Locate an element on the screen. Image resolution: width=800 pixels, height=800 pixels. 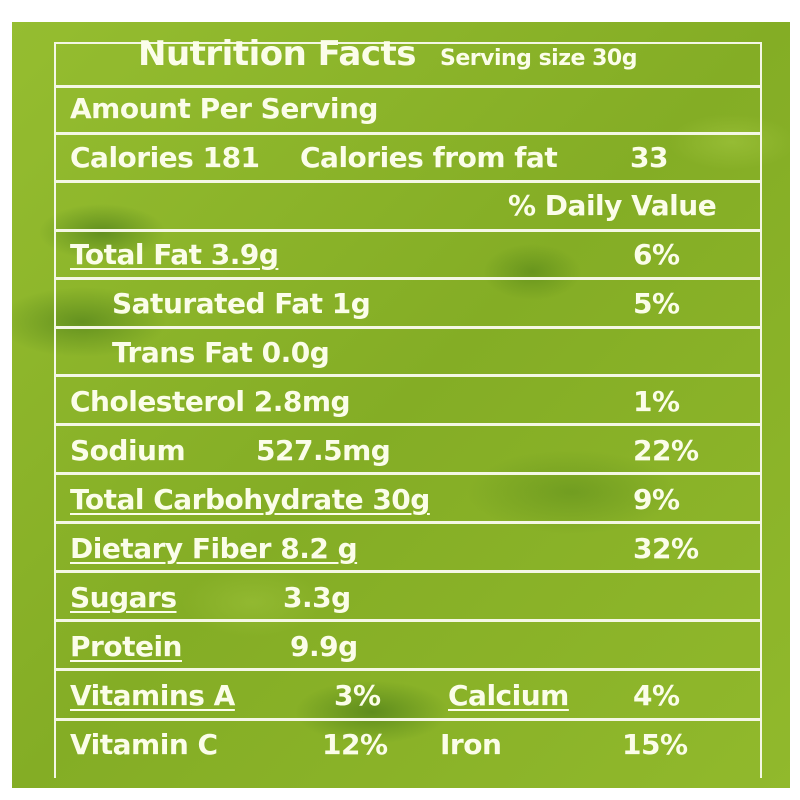
total-fat-label: Total Fat 3.9g is located at coordinates (174, 254).